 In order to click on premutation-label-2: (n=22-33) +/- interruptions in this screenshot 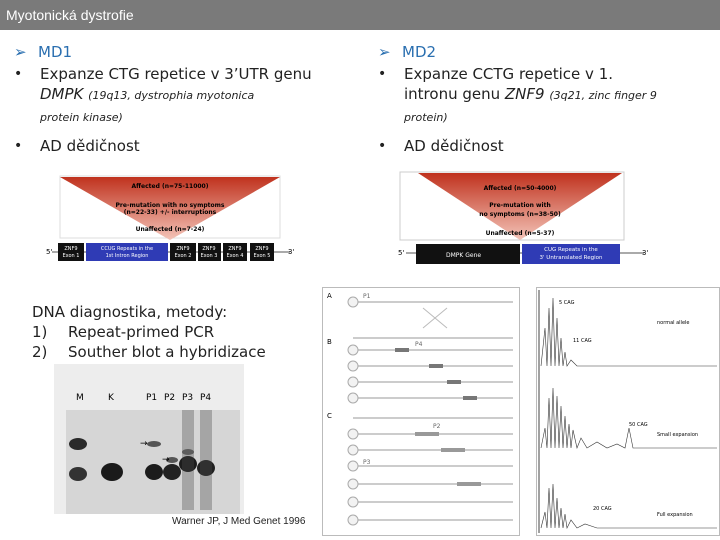, I will do `click(170, 212)`.